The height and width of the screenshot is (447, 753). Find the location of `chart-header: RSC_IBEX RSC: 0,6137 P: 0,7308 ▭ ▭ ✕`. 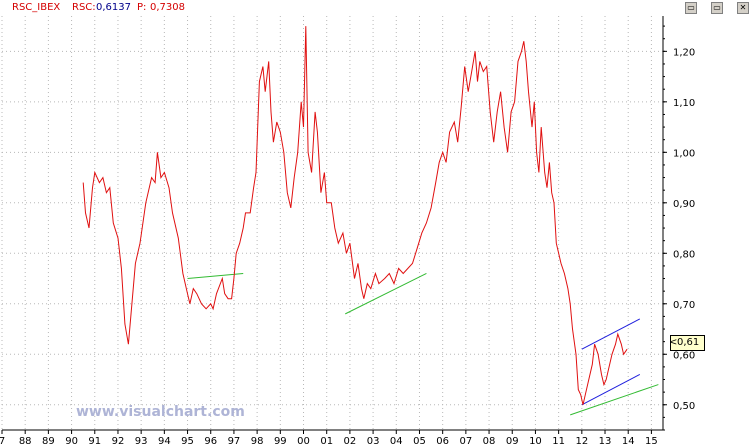

chart-header: RSC_IBEX RSC: 0,6137 P: 0,7308 ▭ ▭ ✕ is located at coordinates (376, 8).